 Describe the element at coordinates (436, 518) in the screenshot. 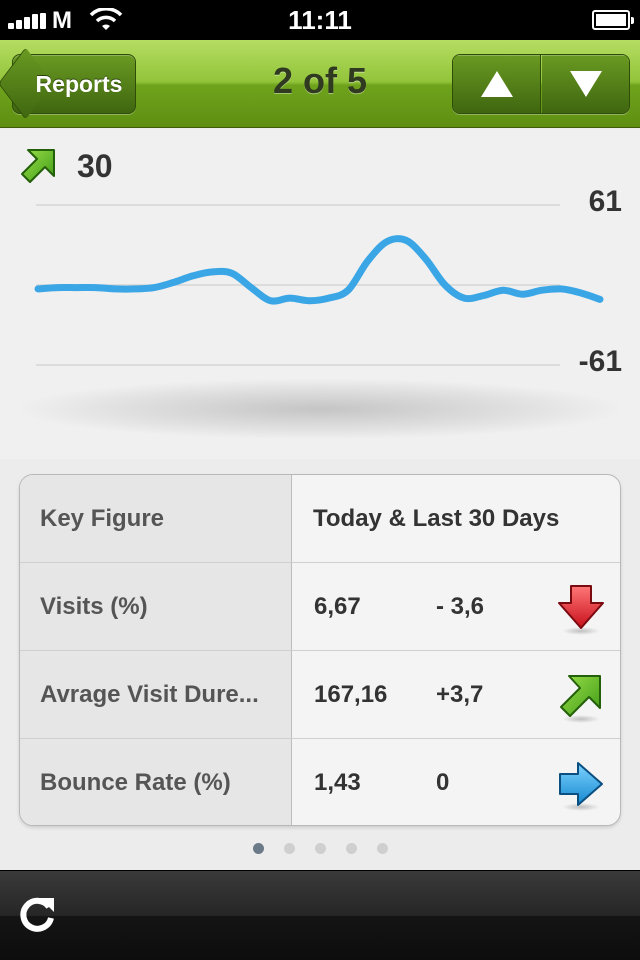

I see `column-header-period: Today & Last 30 Days` at that location.